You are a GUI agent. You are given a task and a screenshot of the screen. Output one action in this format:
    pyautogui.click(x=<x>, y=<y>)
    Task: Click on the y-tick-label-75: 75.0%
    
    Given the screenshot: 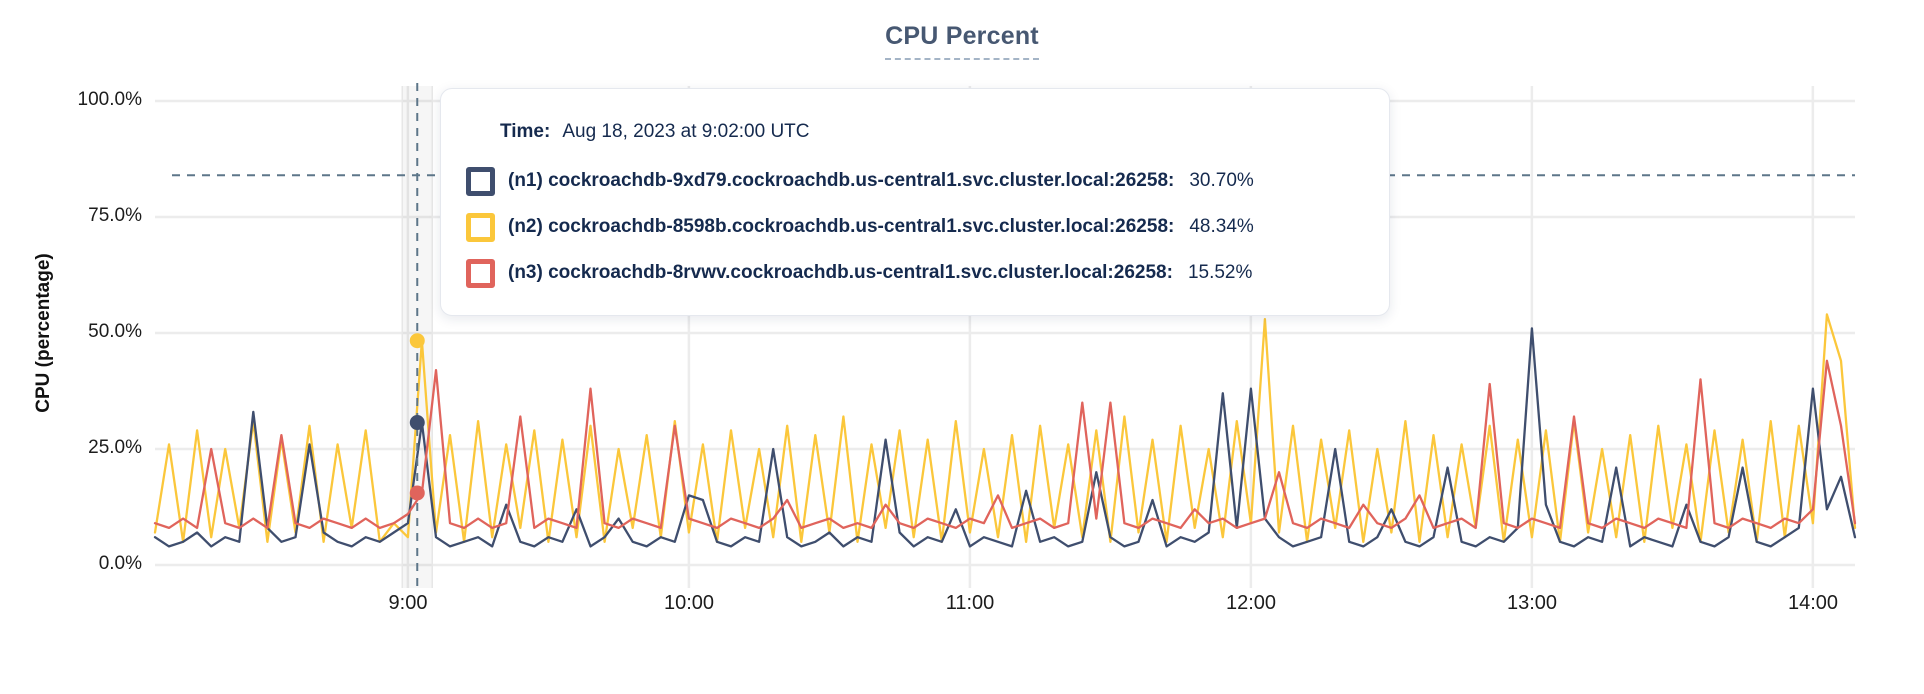 What is the action you would take?
    pyautogui.click(x=115, y=215)
    